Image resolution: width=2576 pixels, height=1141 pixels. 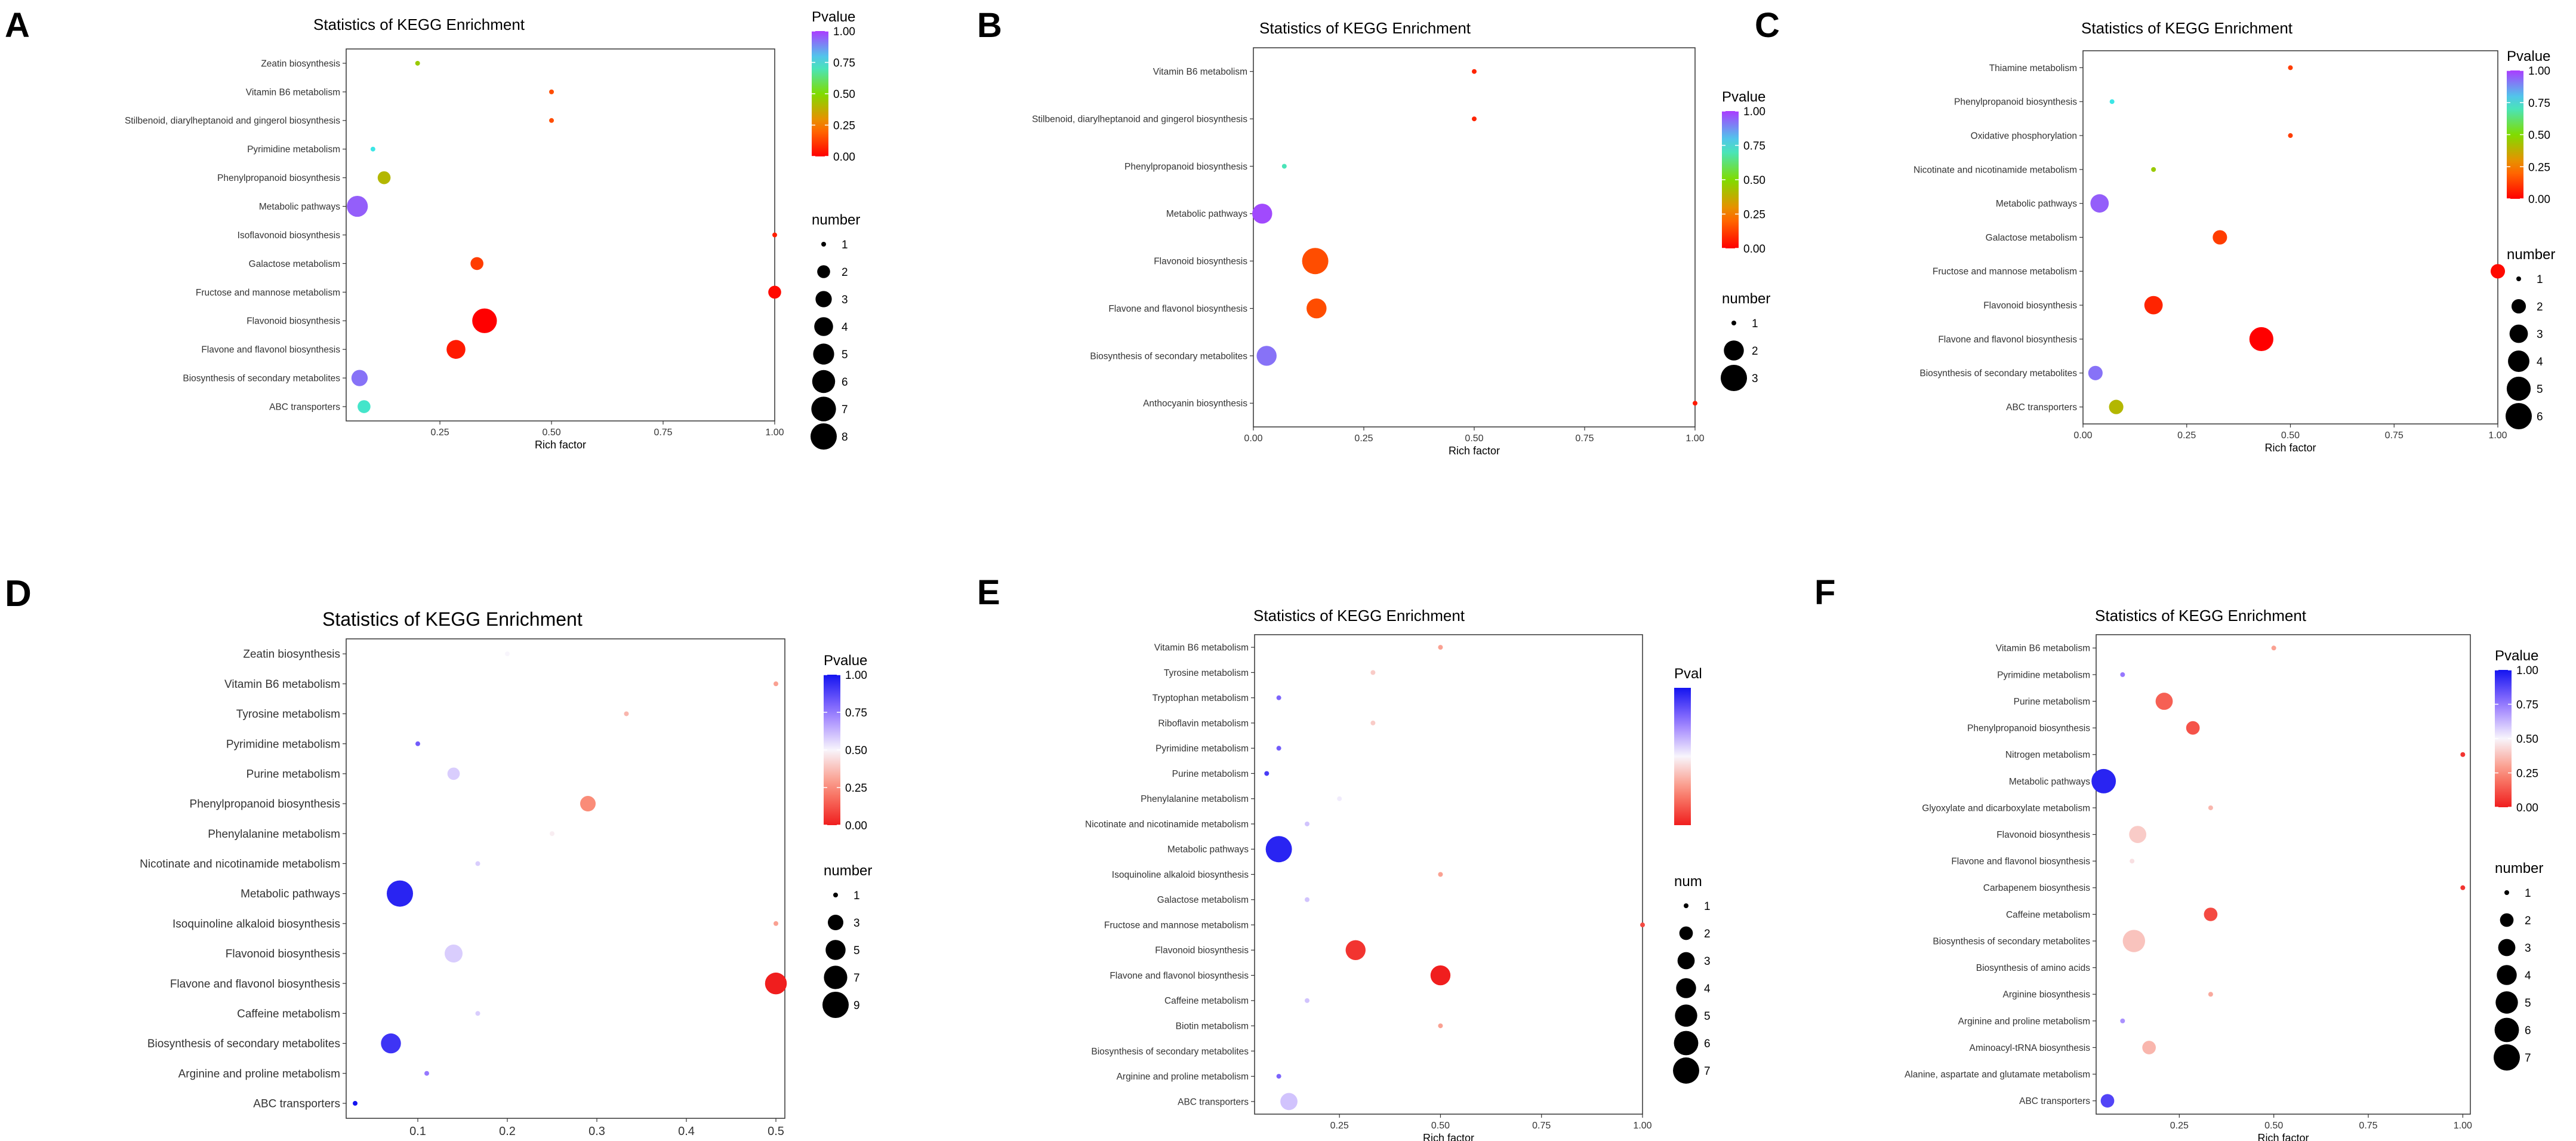 What do you see at coordinates (1170, 1052) in the screenshot?
I see `y-tick-label: Biosynthesis of secondary metabolites` at bounding box center [1170, 1052].